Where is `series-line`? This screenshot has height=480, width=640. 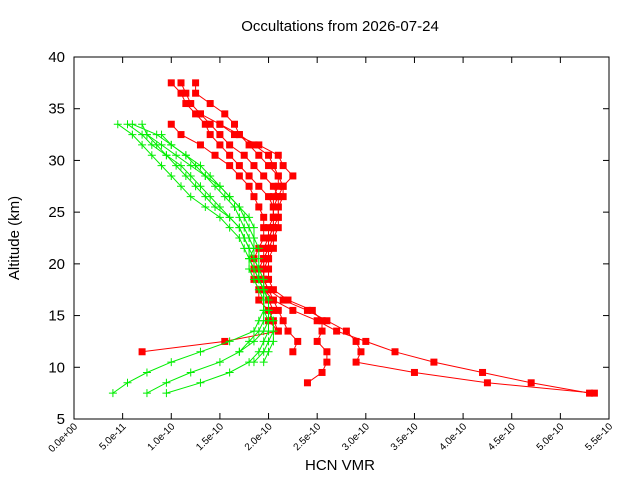
series-line is located at coordinates (249, 233).